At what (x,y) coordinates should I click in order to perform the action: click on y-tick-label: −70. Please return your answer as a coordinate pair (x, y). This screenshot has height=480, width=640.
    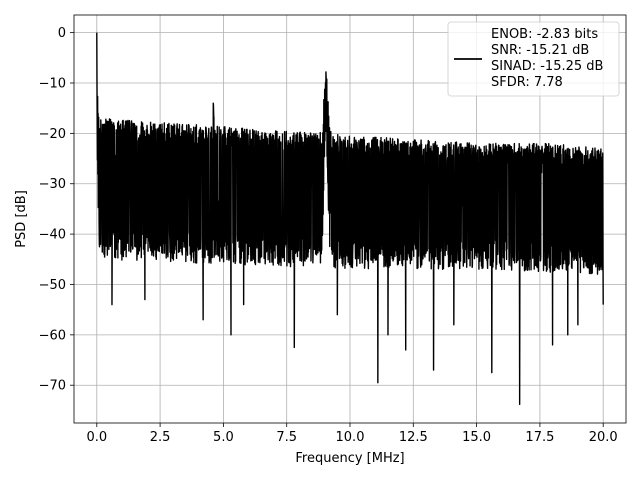
    Looking at the image, I should click on (52, 386).